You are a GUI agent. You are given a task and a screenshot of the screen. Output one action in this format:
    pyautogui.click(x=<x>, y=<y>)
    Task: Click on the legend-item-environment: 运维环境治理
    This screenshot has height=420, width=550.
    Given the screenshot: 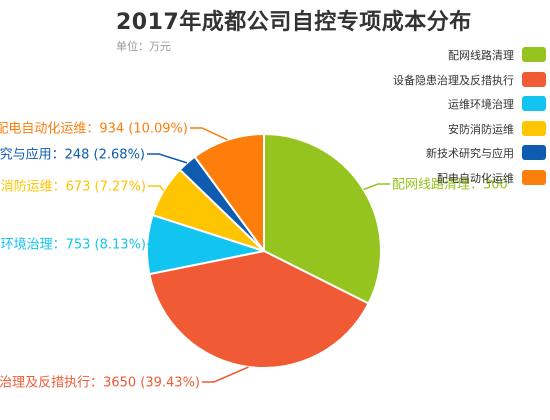 What is the action you would take?
    pyautogui.click(x=445, y=105)
    